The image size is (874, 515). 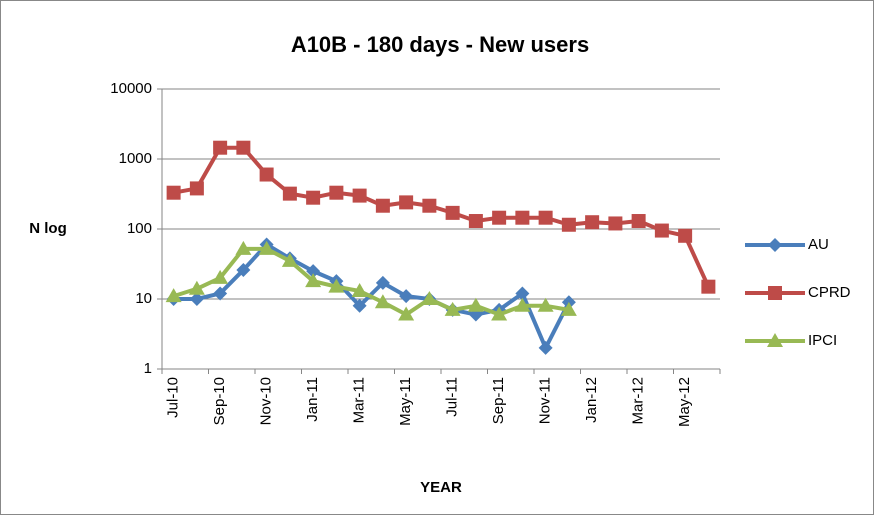 What do you see at coordinates (266, 401) in the screenshot?
I see `x-tick-label: Nov-10` at bounding box center [266, 401].